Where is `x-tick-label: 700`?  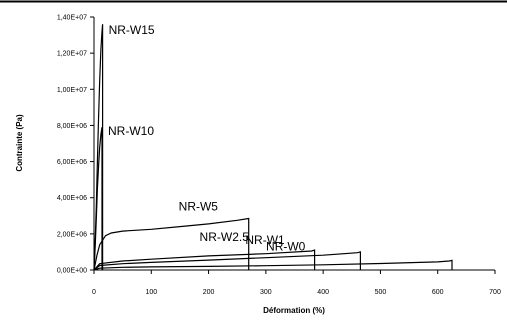
x-tick-label: 700 is located at coordinates (495, 292).